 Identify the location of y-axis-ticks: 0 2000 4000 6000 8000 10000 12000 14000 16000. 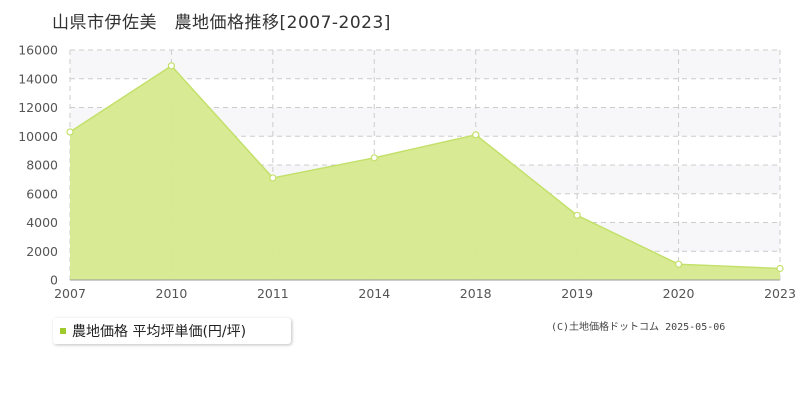
(38, 165).